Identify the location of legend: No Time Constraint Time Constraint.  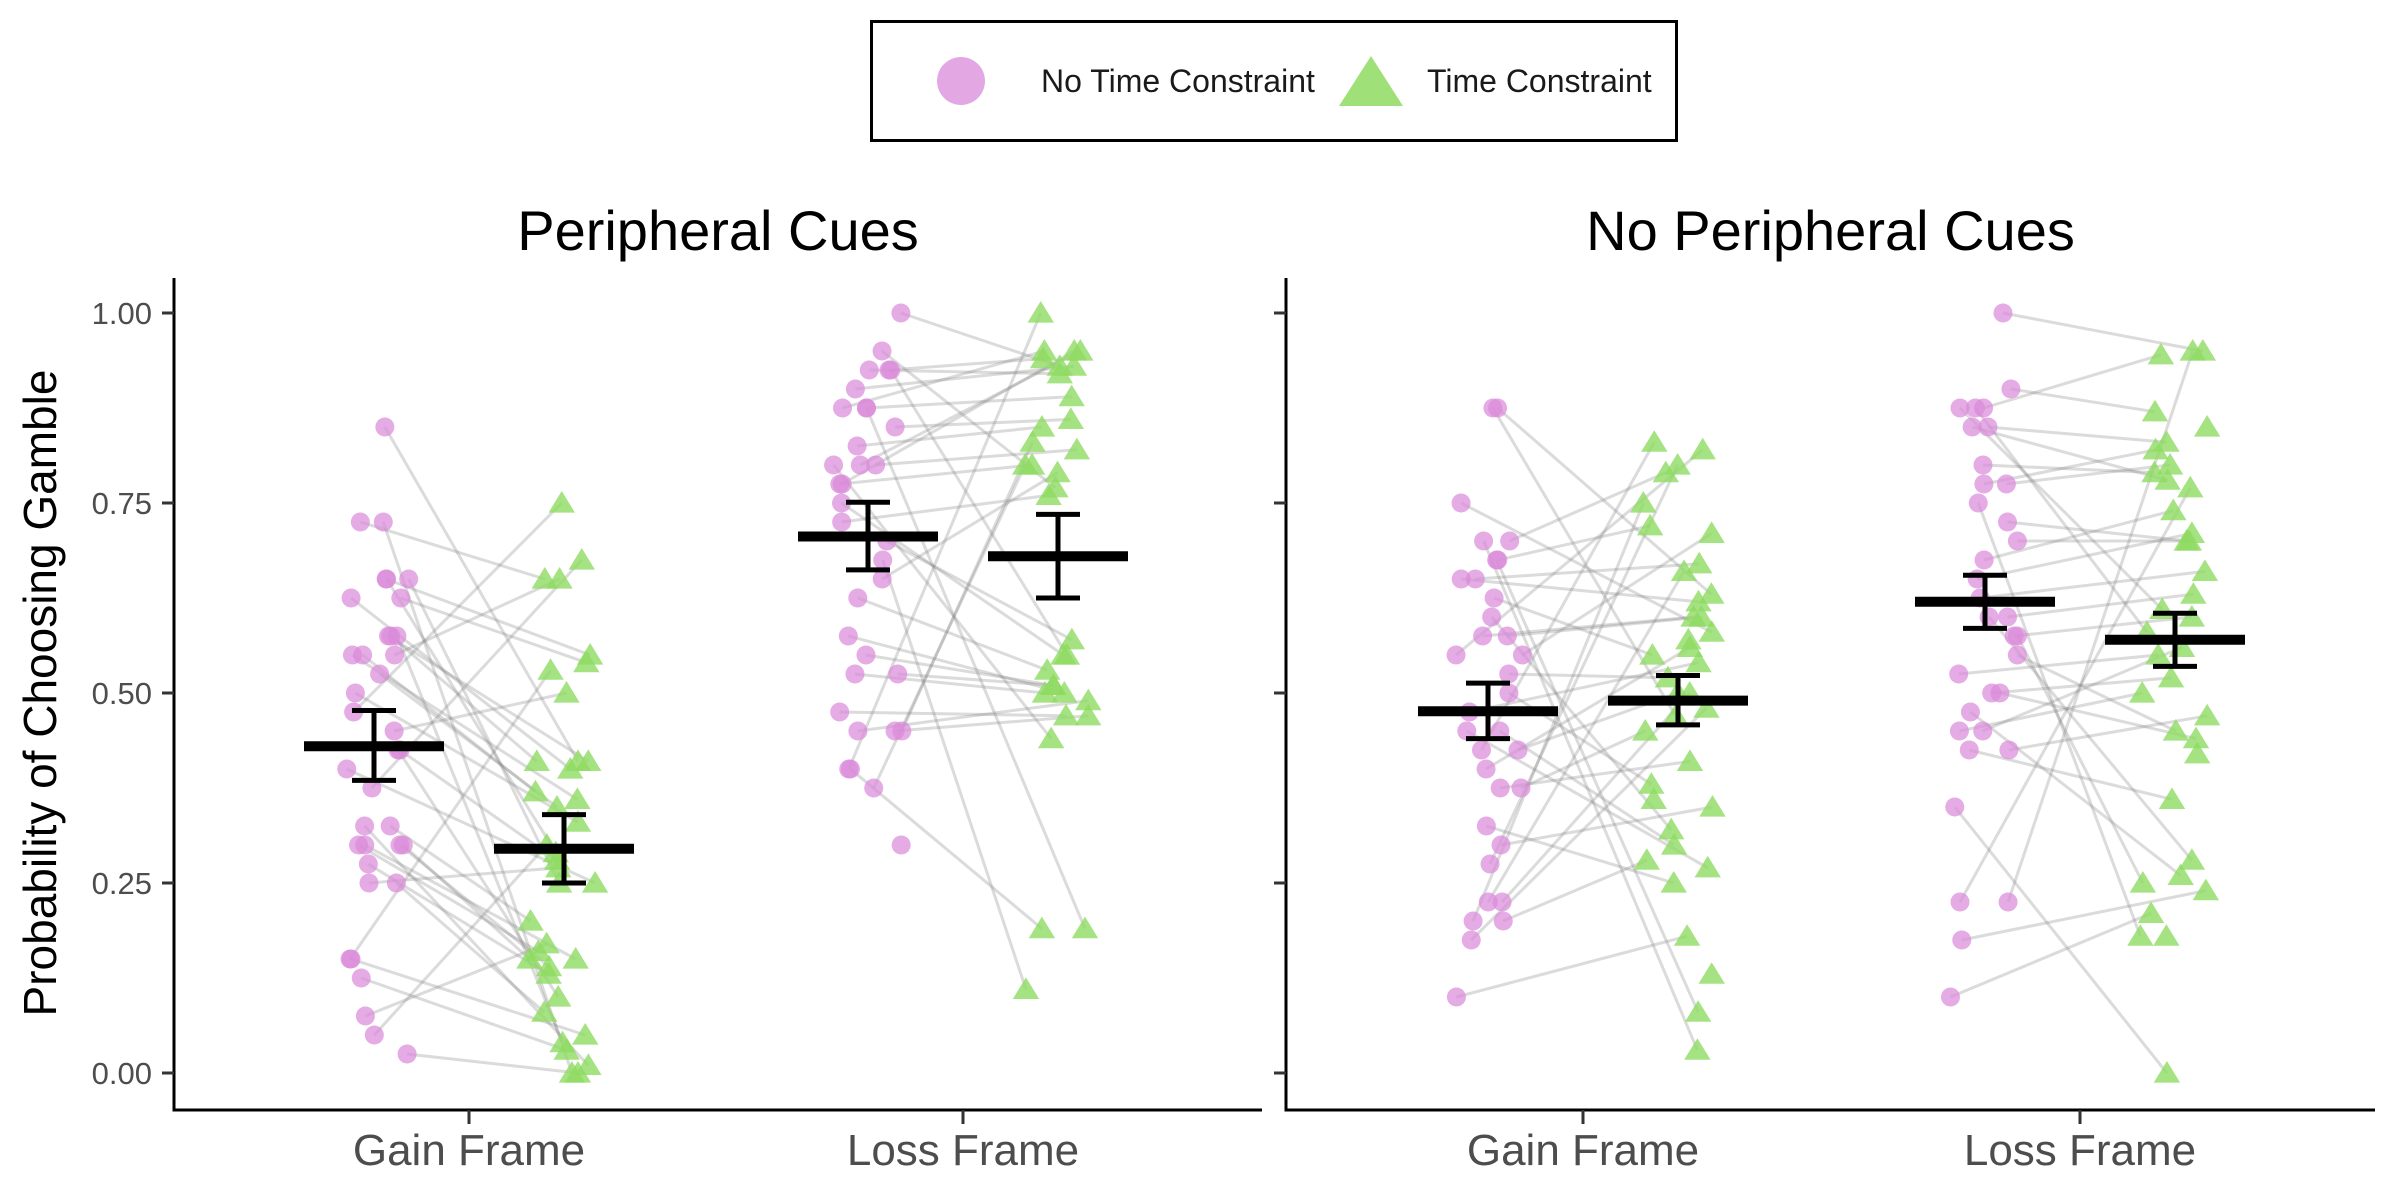
(1274, 81).